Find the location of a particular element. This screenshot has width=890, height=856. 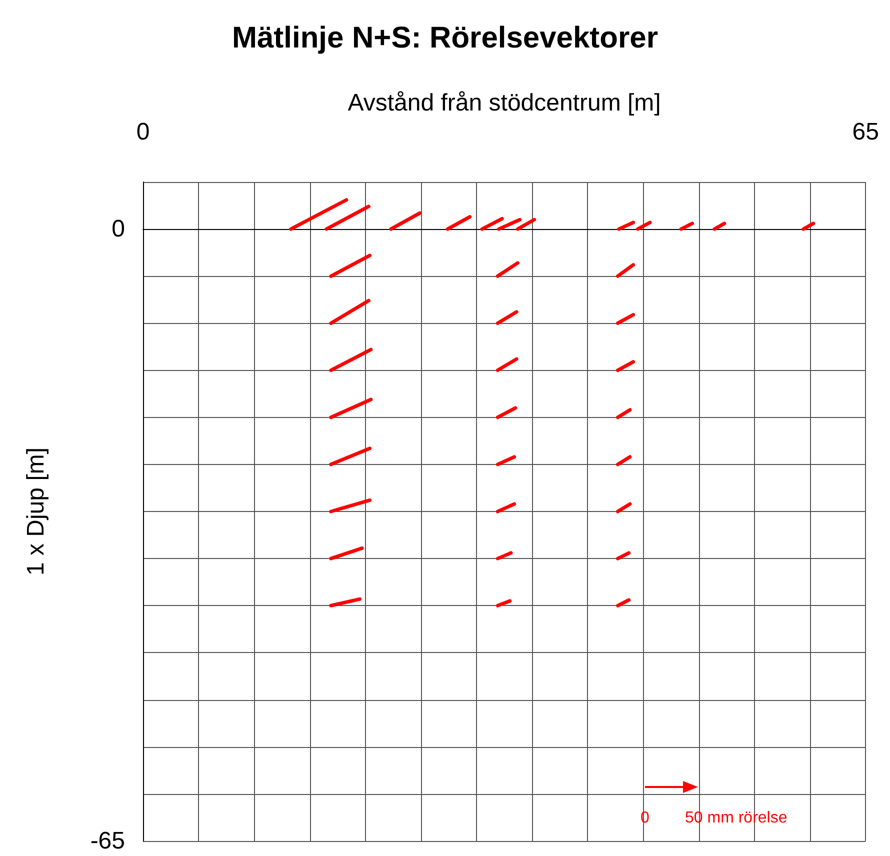

y-axis-title: 1 x Djup [m] is located at coordinates (36, 511).